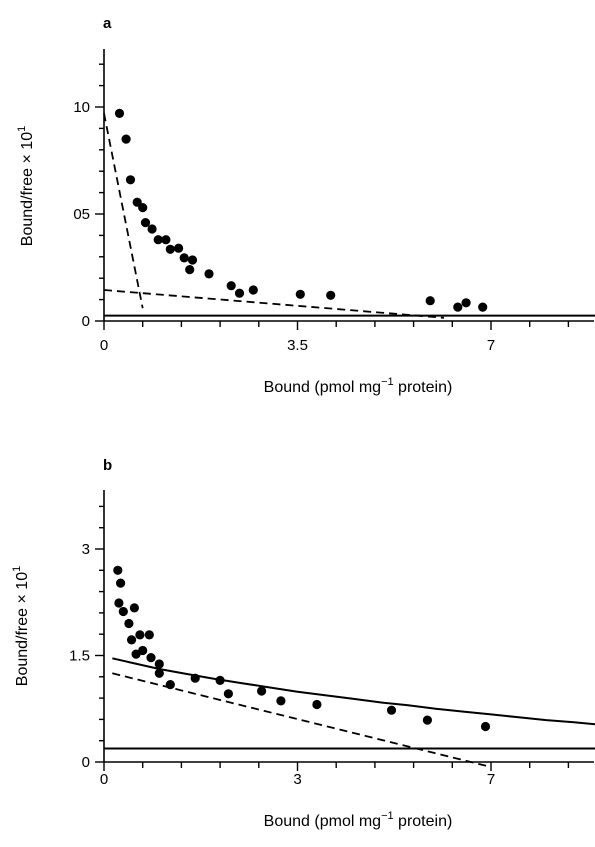 This screenshot has height=847, width=595. Describe the element at coordinates (353, 691) in the screenshot. I see `solid-fit-line` at that location.